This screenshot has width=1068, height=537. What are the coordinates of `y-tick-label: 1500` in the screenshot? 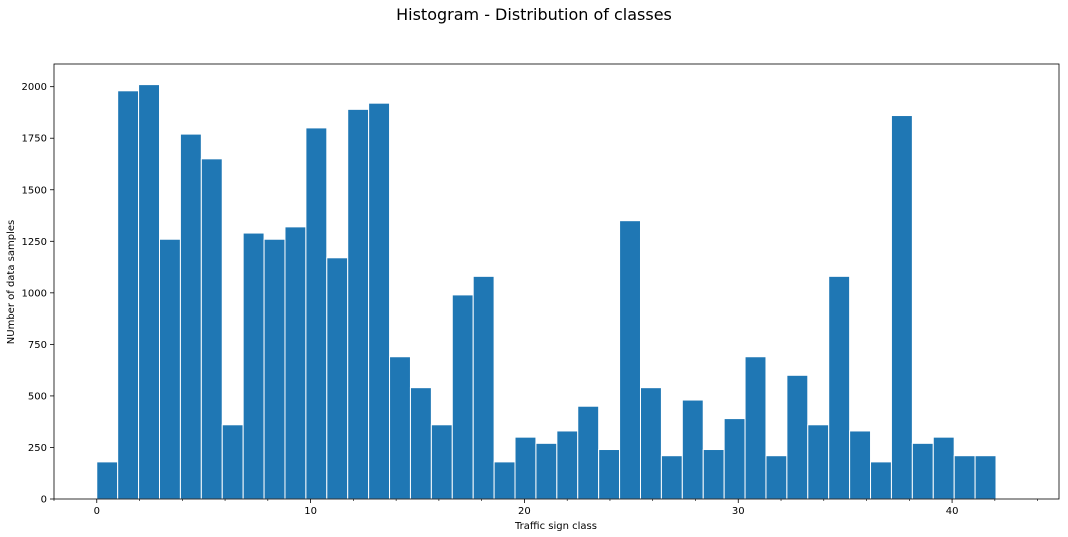 It's located at (34, 190).